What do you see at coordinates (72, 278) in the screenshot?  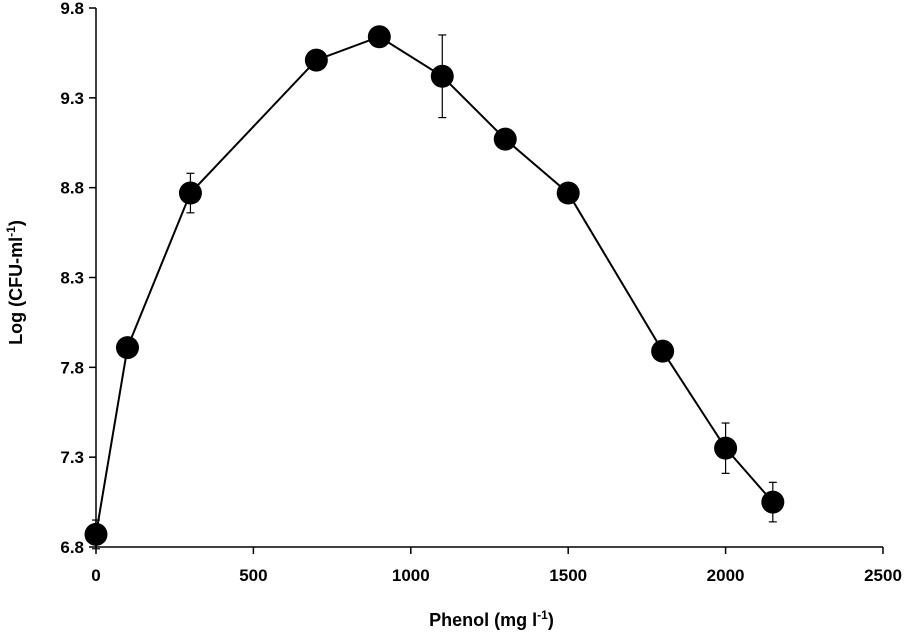 I see `y-tick-label: 8.3` at bounding box center [72, 278].